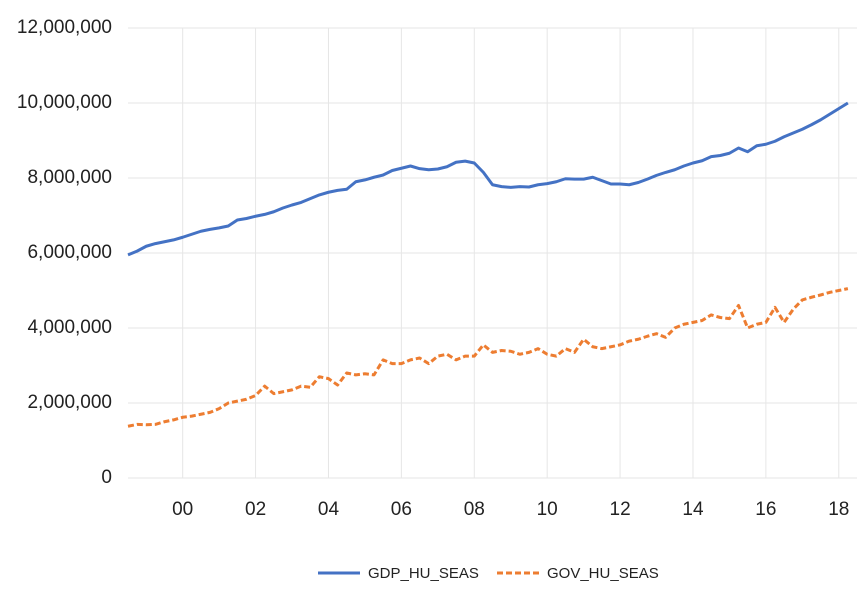 This screenshot has width=857, height=592. Describe the element at coordinates (64, 102) in the screenshot. I see `y-tick-label: 10,000,000` at that location.